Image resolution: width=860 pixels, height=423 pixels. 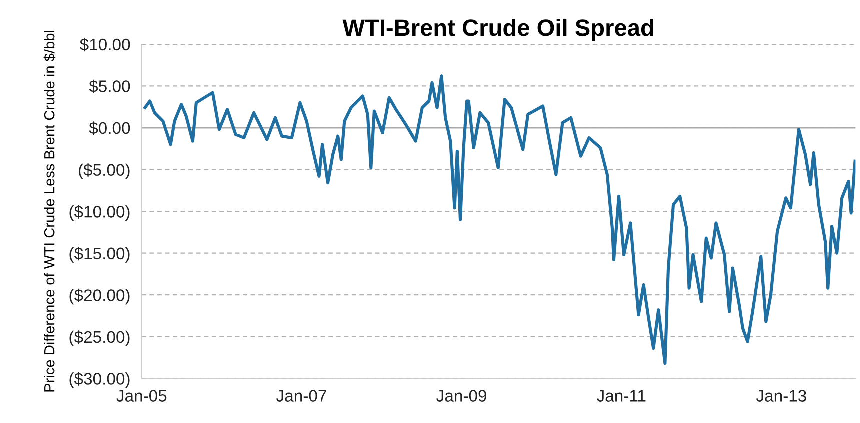 What do you see at coordinates (104, 172) in the screenshot?
I see `y-tick-label: ($5.00)` at bounding box center [104, 172].